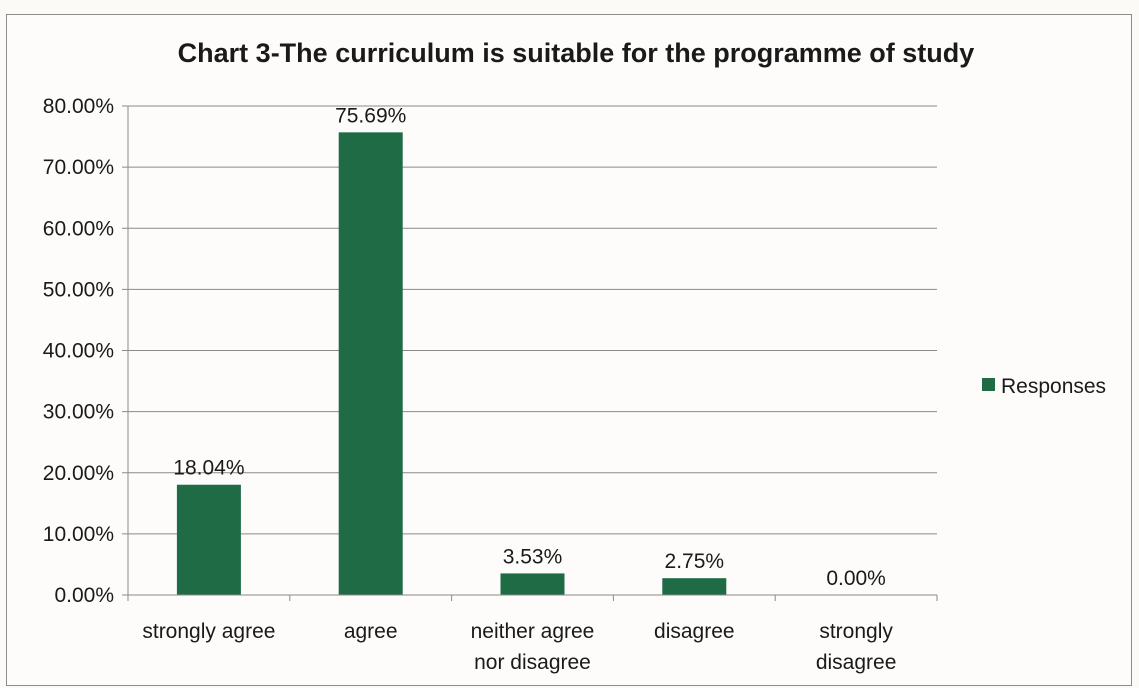  I want to click on y-tick-label: 40.00%, so click(78, 351).